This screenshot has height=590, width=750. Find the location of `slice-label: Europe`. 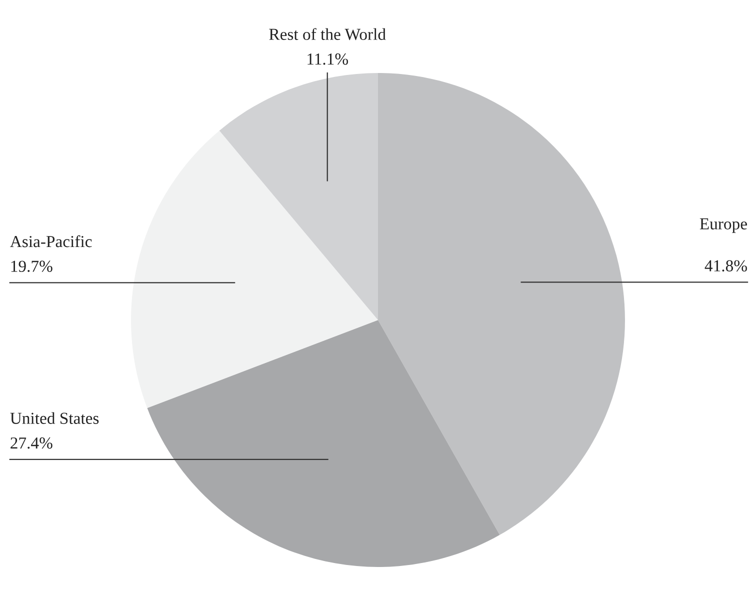

slice-label: Europe is located at coordinates (723, 225).